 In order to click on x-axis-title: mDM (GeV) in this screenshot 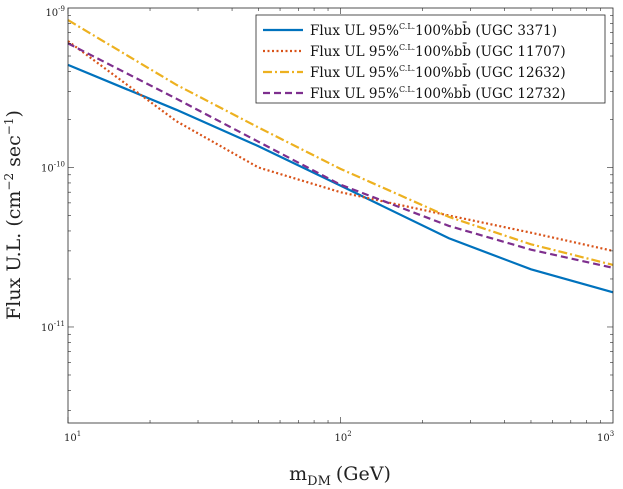, I will do `click(340, 476)`.